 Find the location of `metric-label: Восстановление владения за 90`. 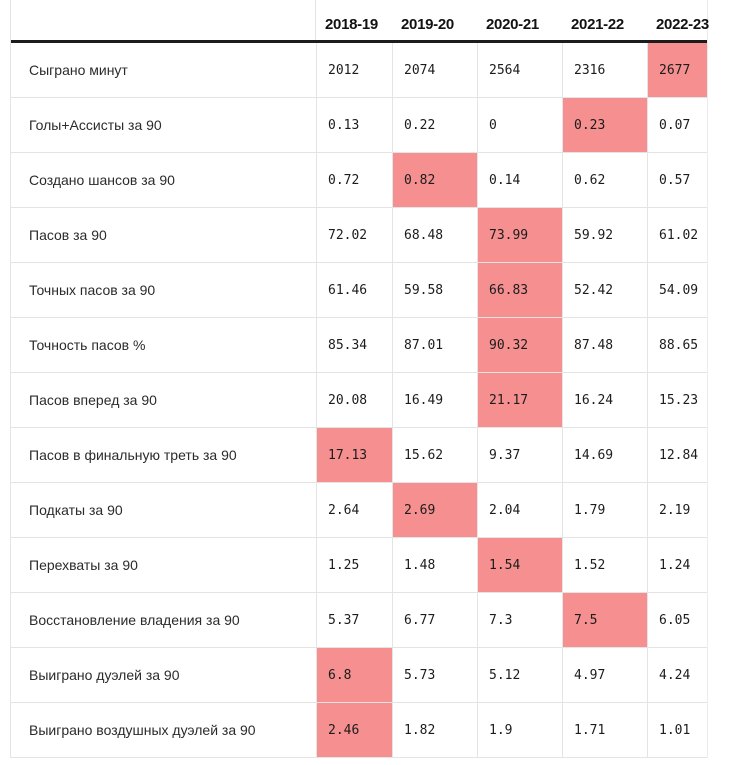

metric-label: Восстановление владения за 90 is located at coordinates (134, 620).